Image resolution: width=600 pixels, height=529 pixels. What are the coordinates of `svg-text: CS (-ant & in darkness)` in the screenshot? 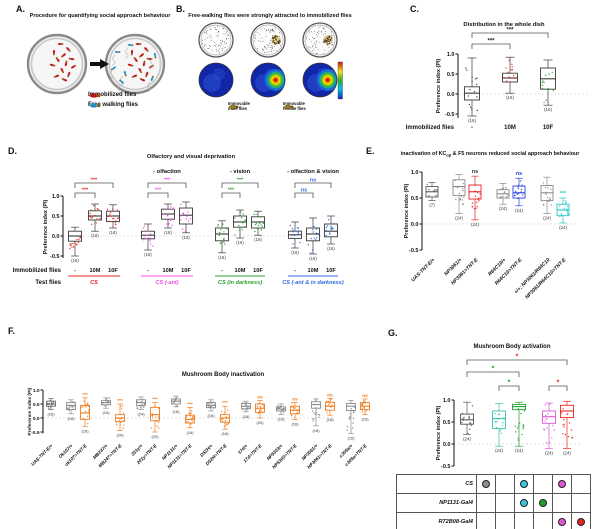 It's located at (313, 283).